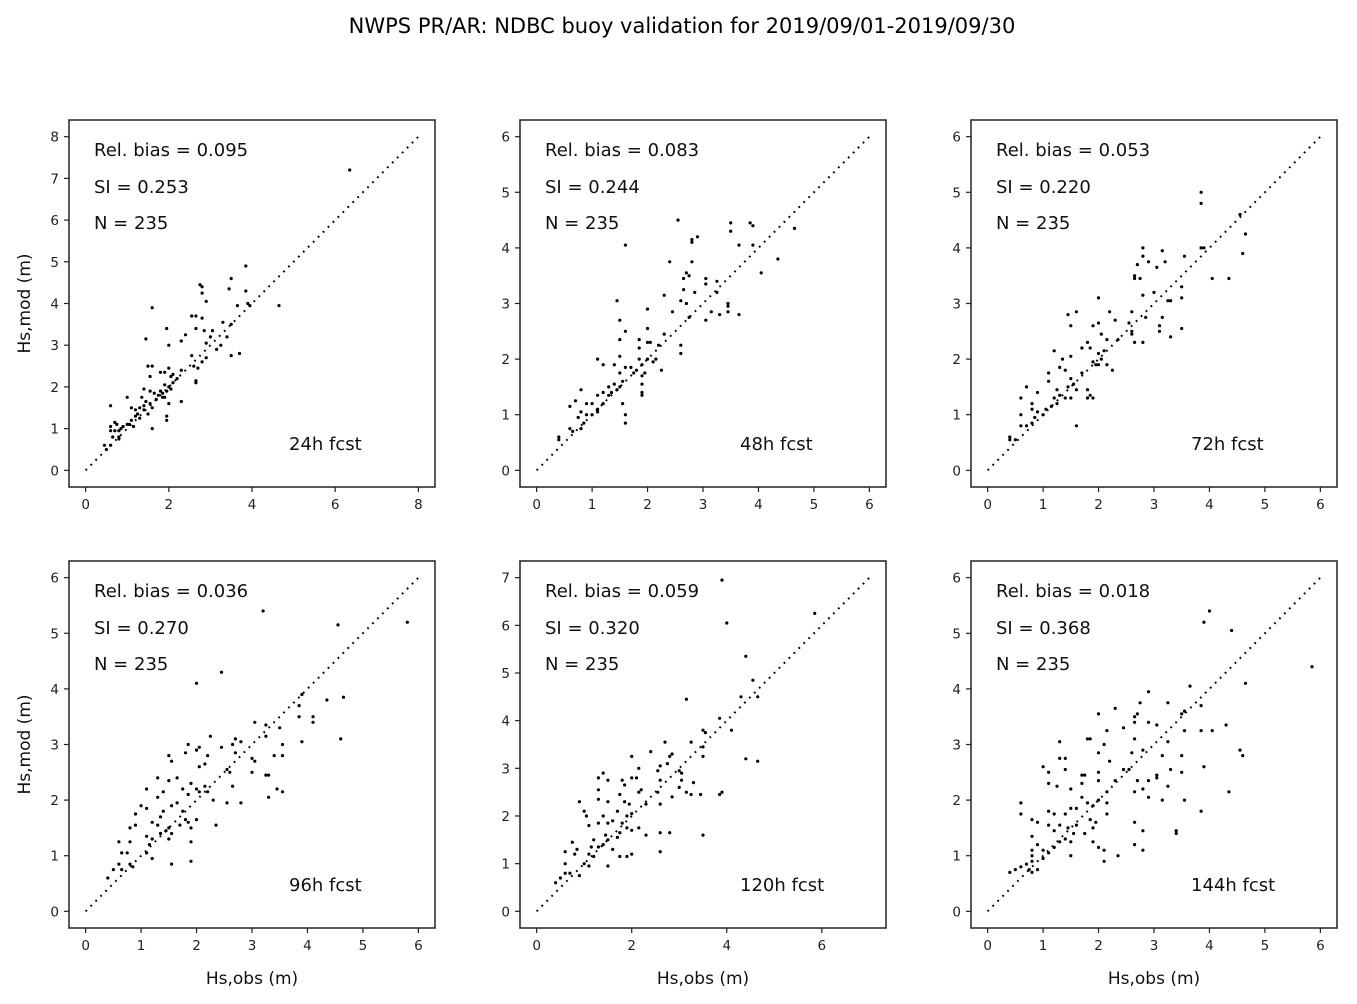  What do you see at coordinates (782, 885) in the screenshot?
I see `forecast-hour-label: 120h fcst` at bounding box center [782, 885].